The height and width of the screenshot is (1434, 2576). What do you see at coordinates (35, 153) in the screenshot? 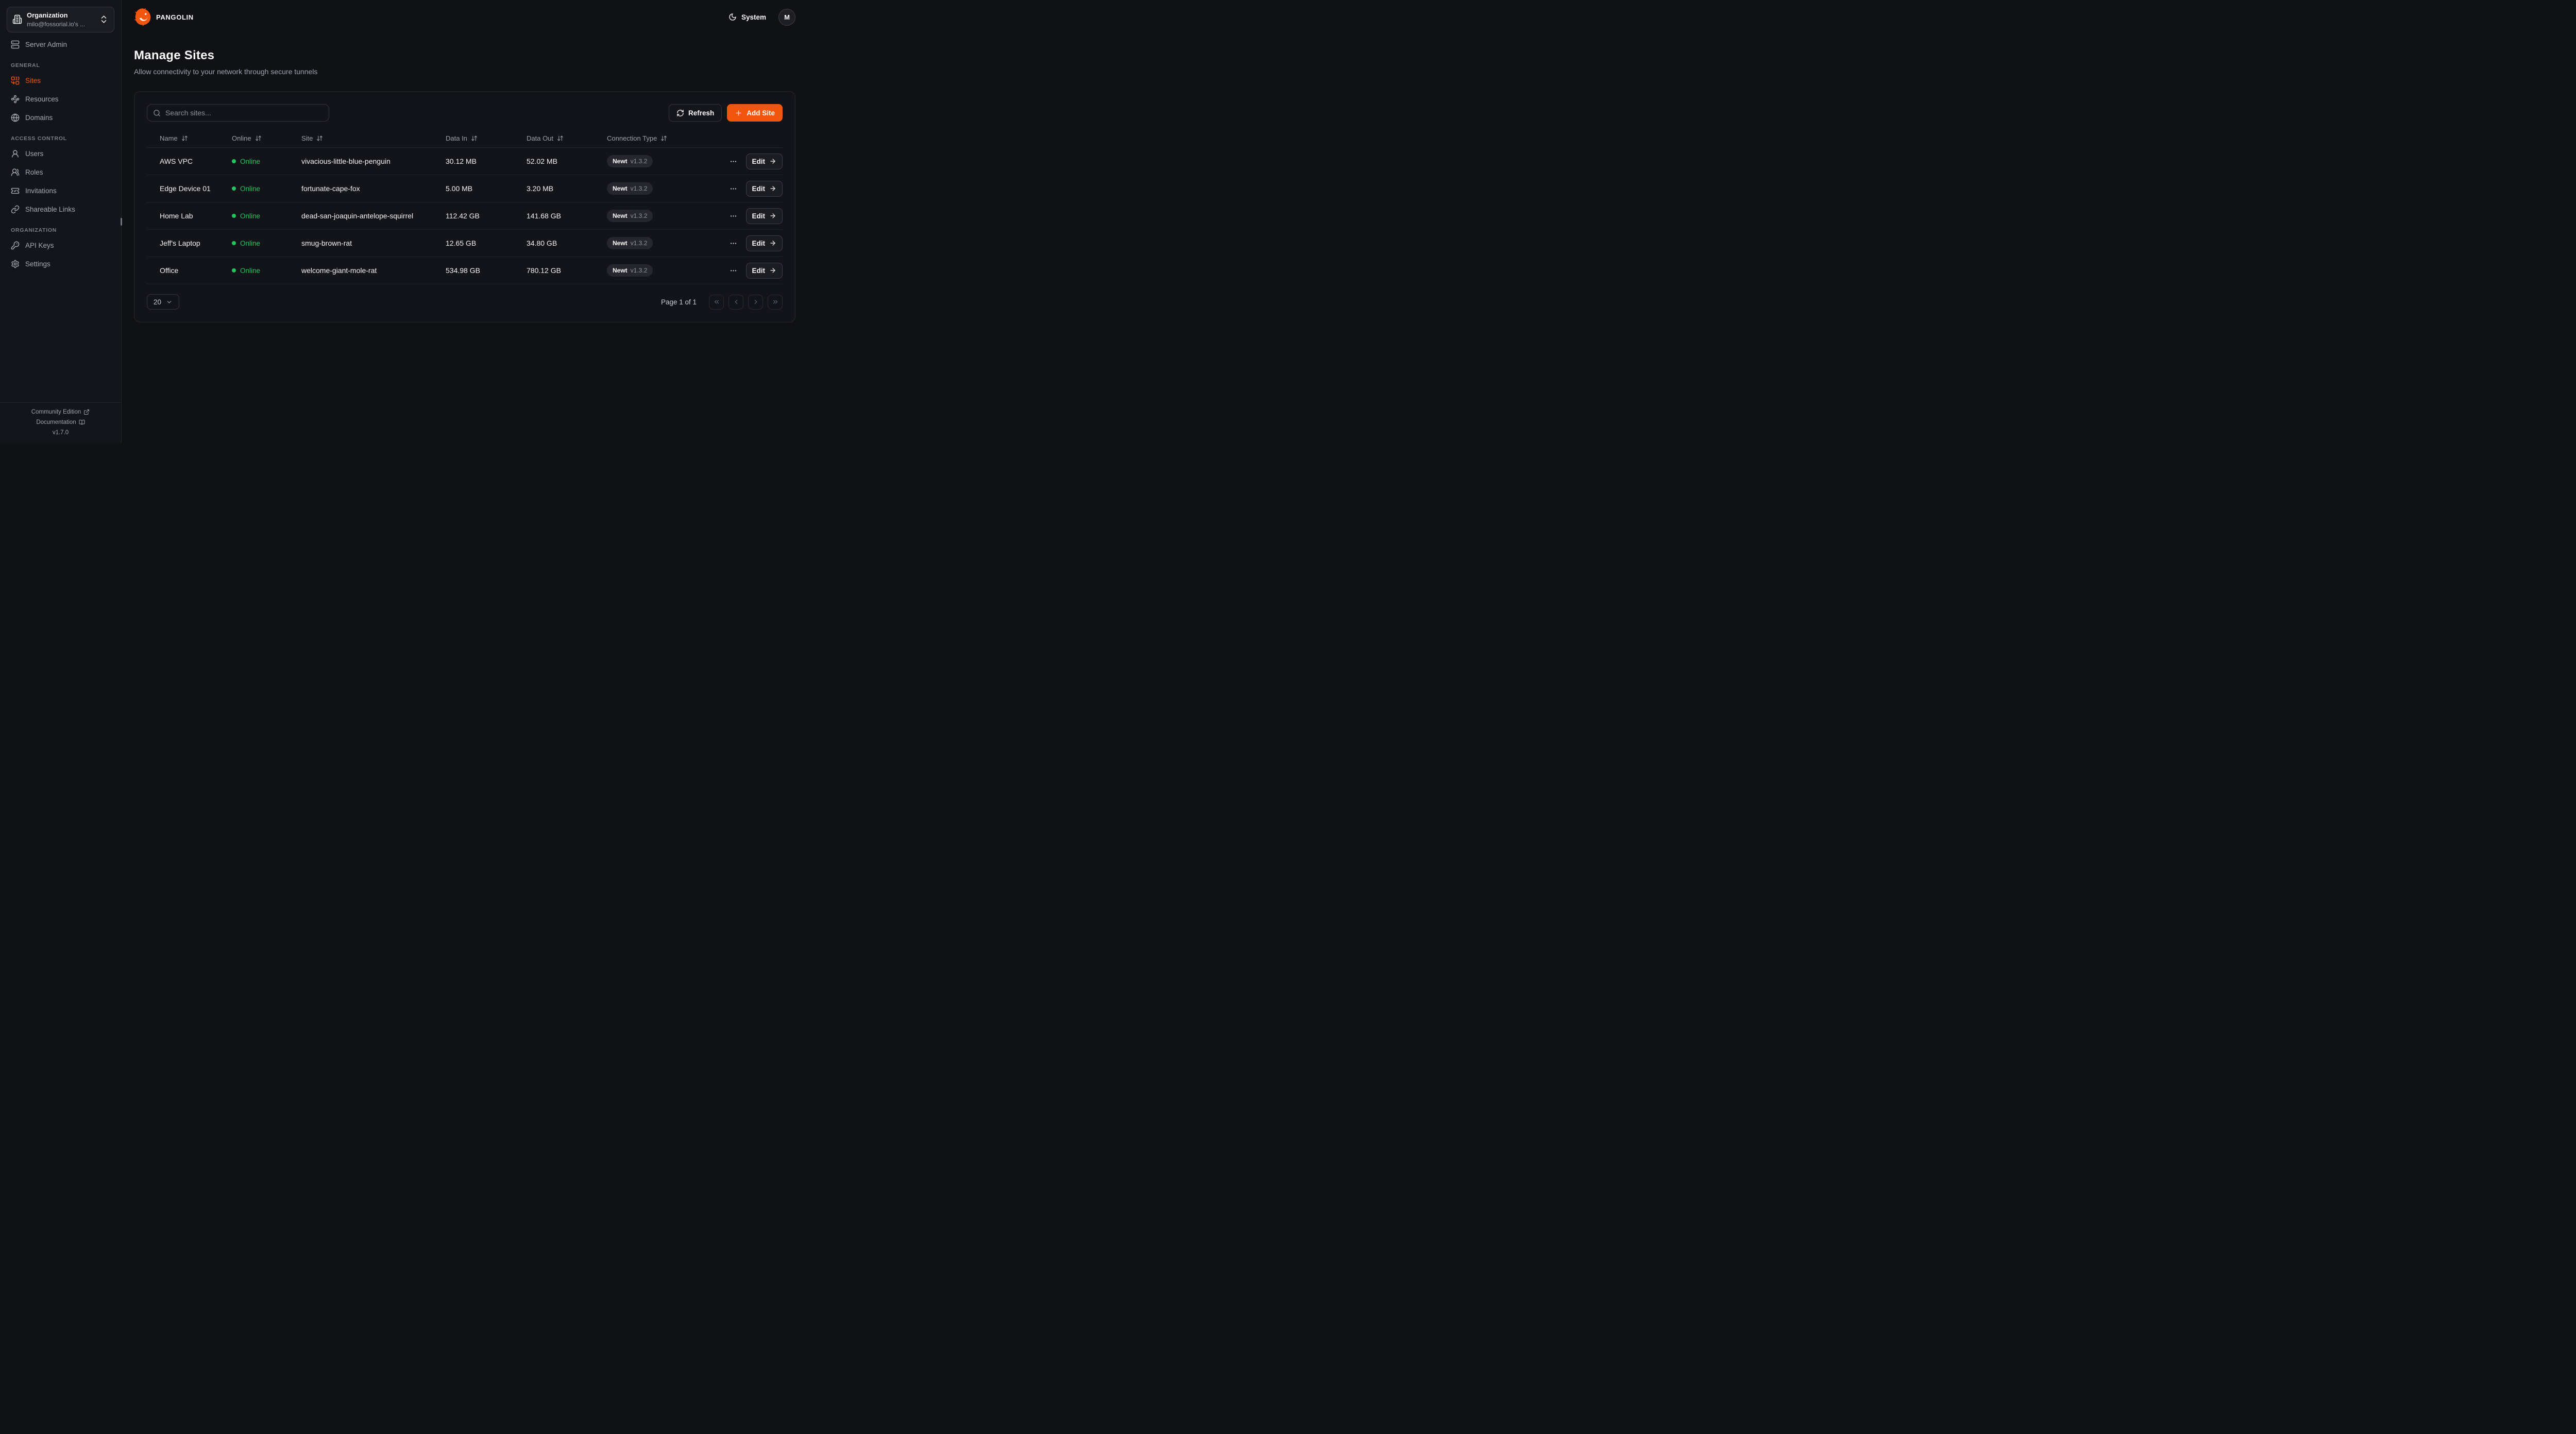
I see `sidebar-item-label: Users` at bounding box center [35, 153].